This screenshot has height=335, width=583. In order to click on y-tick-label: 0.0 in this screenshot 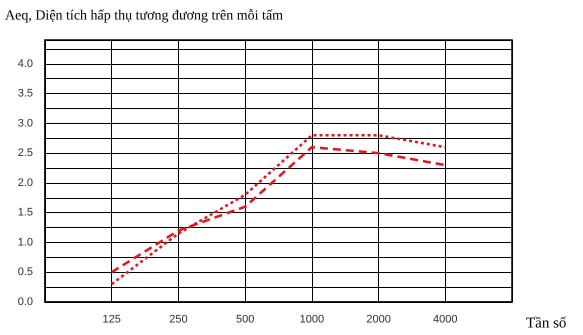, I will do `click(25, 302)`.